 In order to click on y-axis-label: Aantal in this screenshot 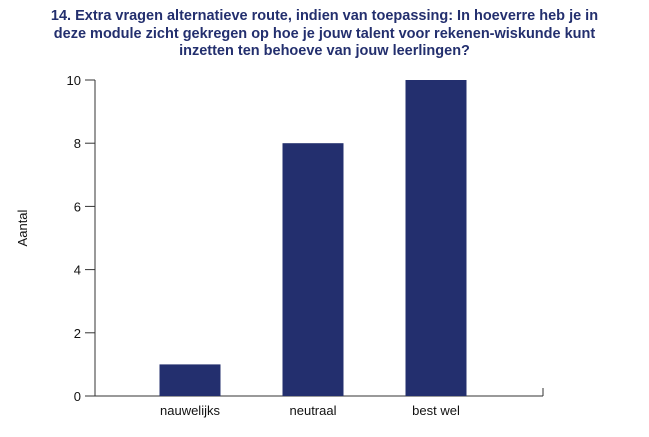, I will do `click(22, 227)`.